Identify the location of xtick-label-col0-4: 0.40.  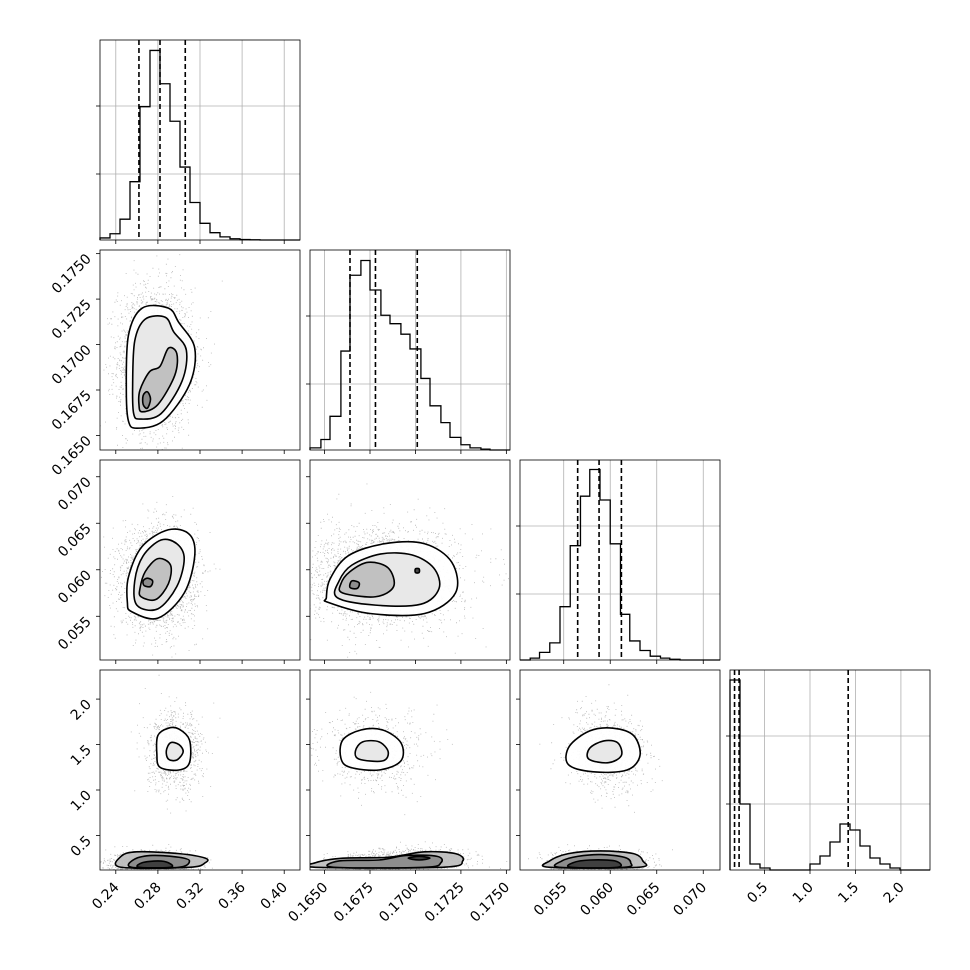
(274, 896).